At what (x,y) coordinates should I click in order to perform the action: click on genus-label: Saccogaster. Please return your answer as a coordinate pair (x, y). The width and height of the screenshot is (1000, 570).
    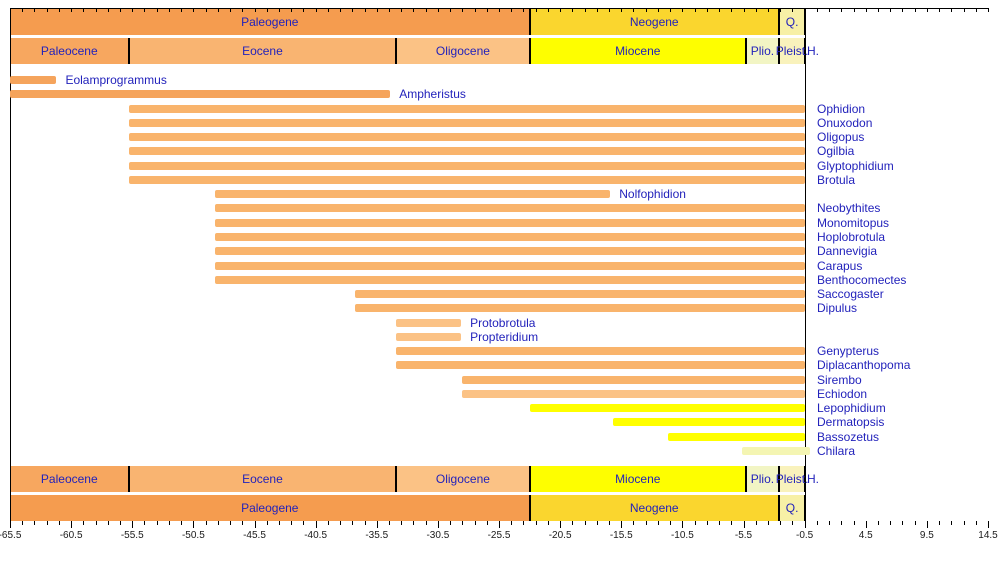
    Looking at the image, I should click on (850, 294).